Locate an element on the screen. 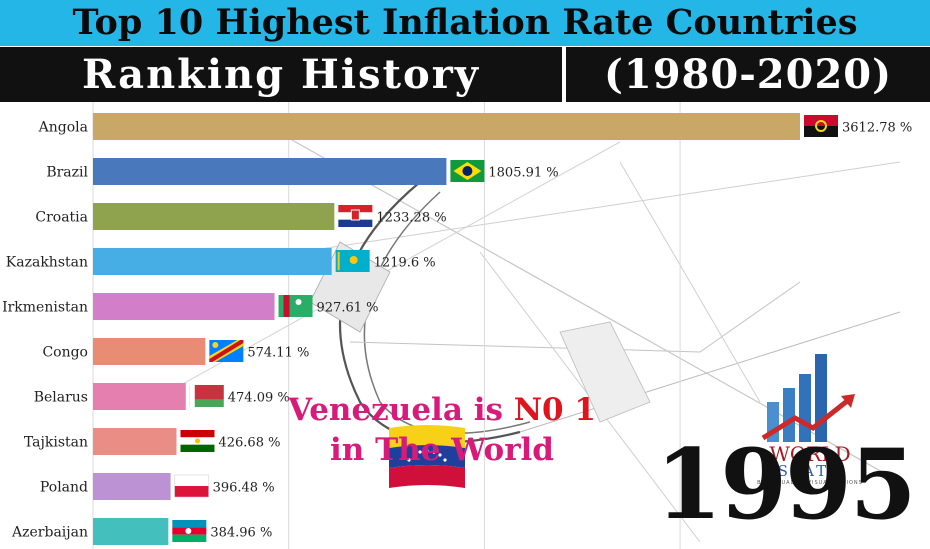 The width and height of the screenshot is (930, 549). bar-row: Congo 574.11 % is located at coordinates (175, 351).